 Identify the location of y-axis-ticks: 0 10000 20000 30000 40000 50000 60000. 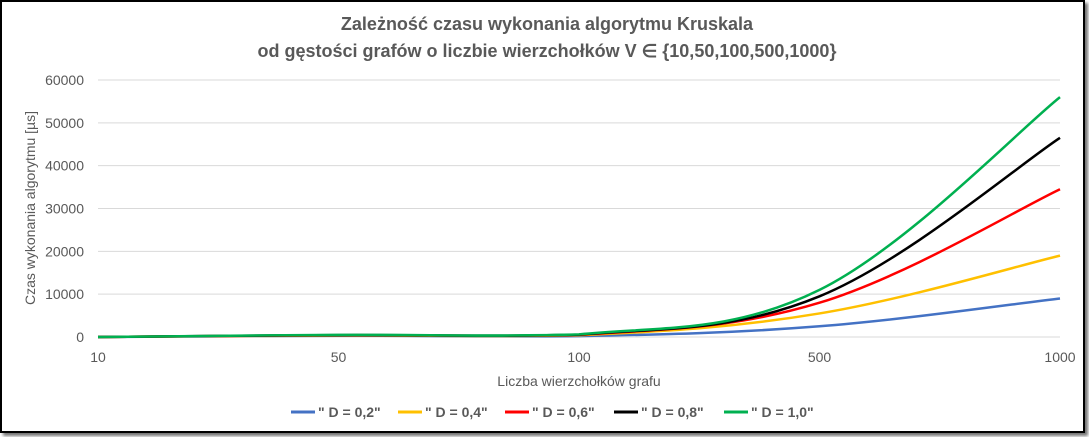
(64, 208).